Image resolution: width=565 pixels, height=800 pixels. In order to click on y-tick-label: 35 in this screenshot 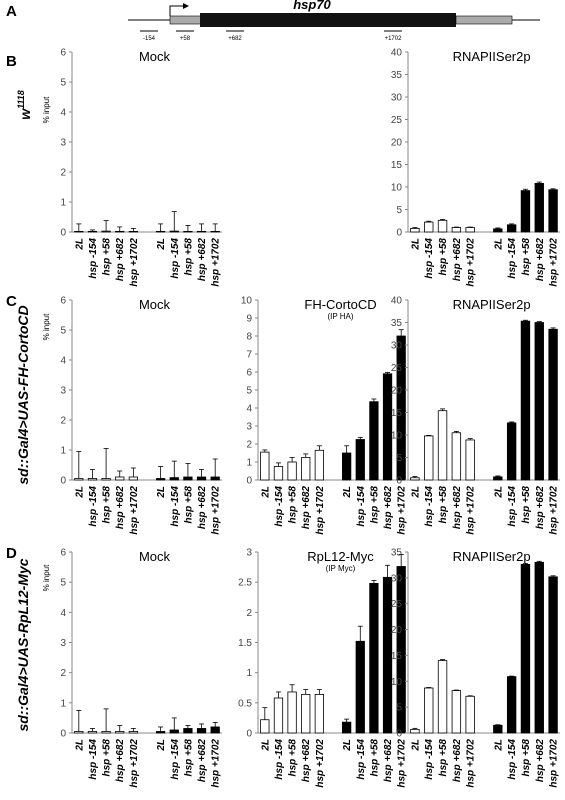, I will do `click(397, 553)`.